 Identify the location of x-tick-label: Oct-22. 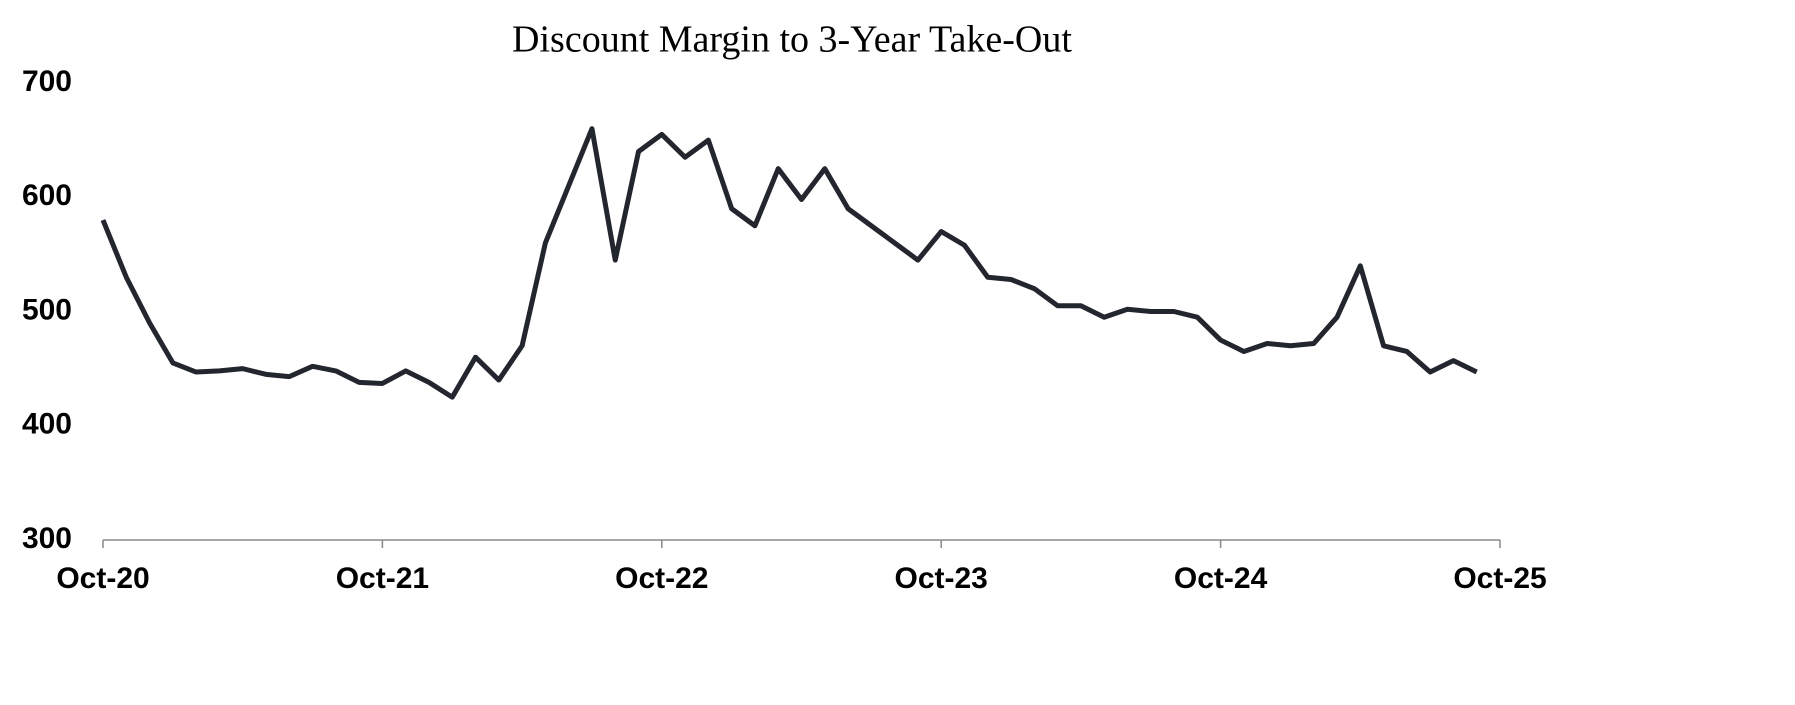
(661, 578).